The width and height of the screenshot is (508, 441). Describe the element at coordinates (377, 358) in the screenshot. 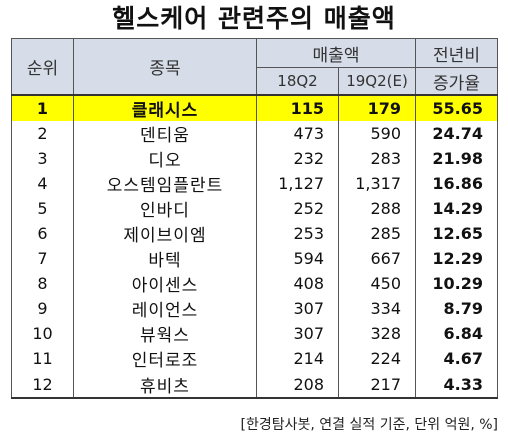

I see `sales-19q2e-cell: 224` at that location.